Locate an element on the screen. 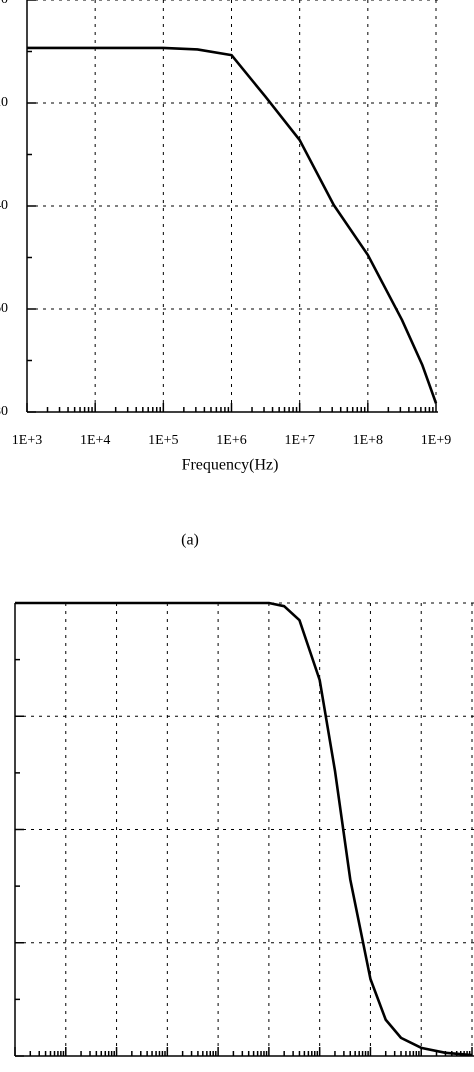 Image resolution: width=474 pixels, height=1072 pixels. x-tick-label: 1E+7 is located at coordinates (299, 440).